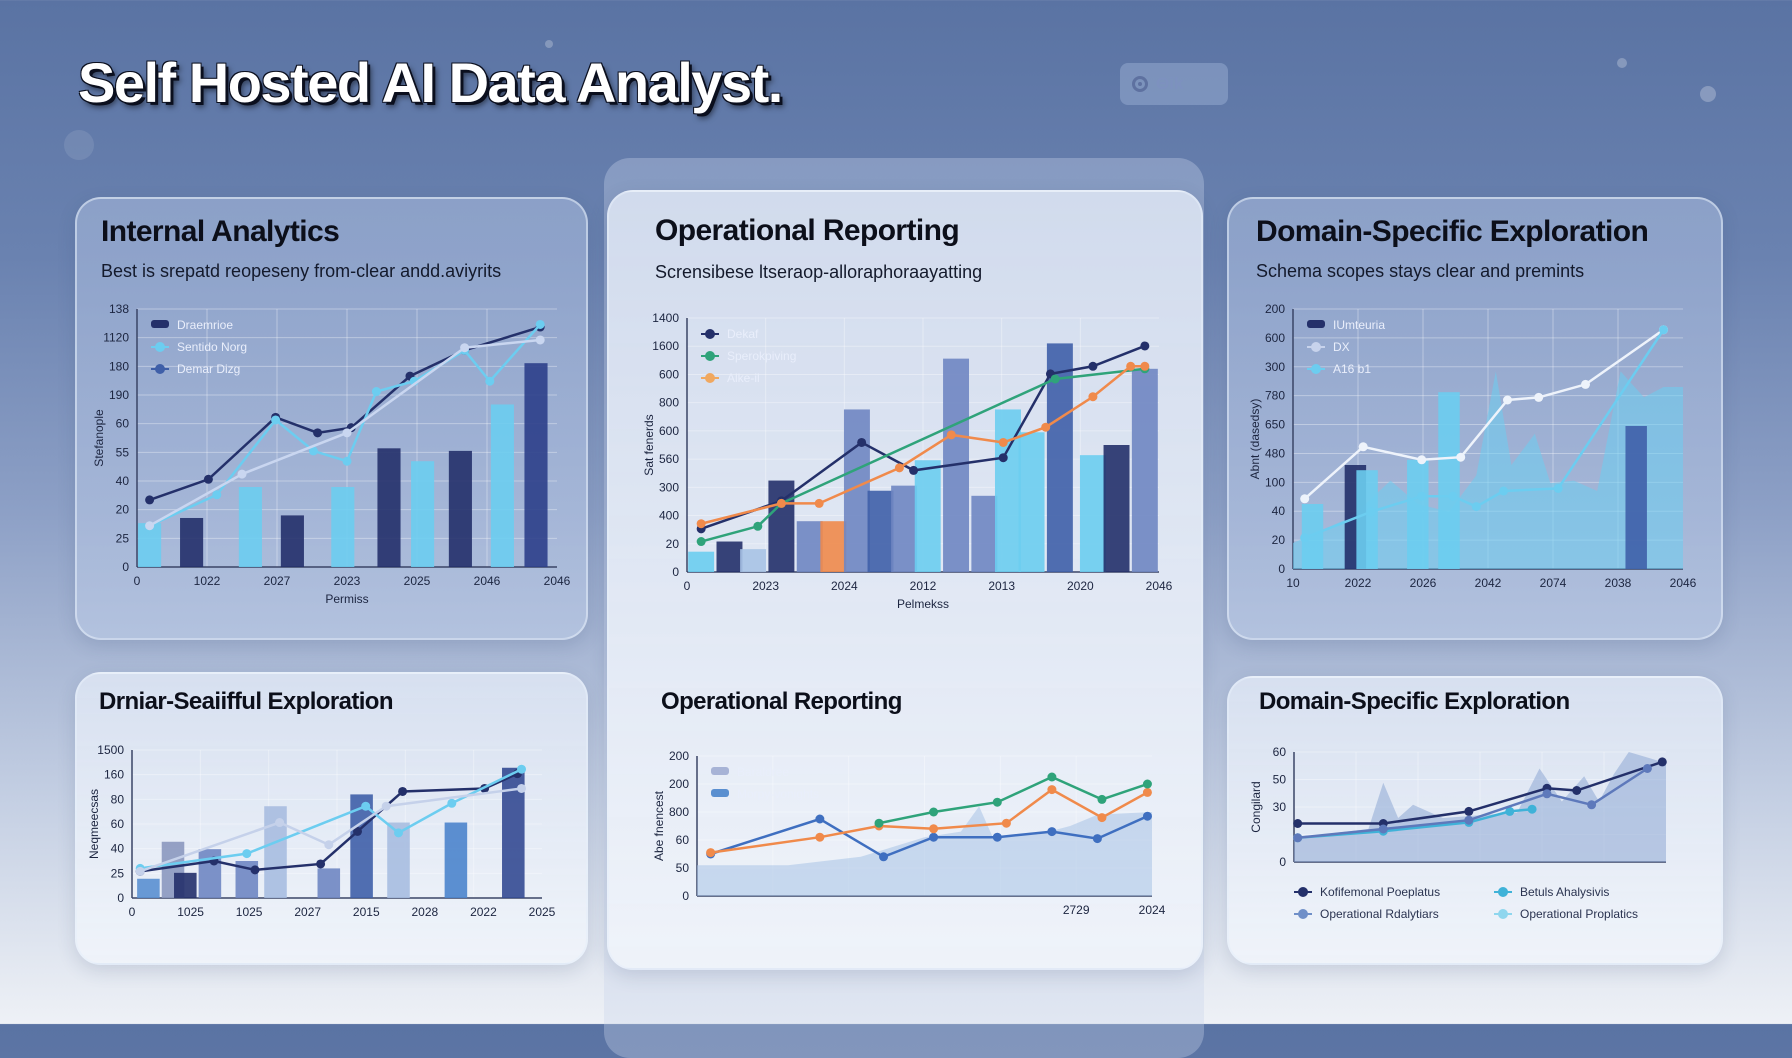 This screenshot has height=1058, width=1792. Describe the element at coordinates (1346, 325) in the screenshot. I see `legend-item: IUmteuria` at that location.